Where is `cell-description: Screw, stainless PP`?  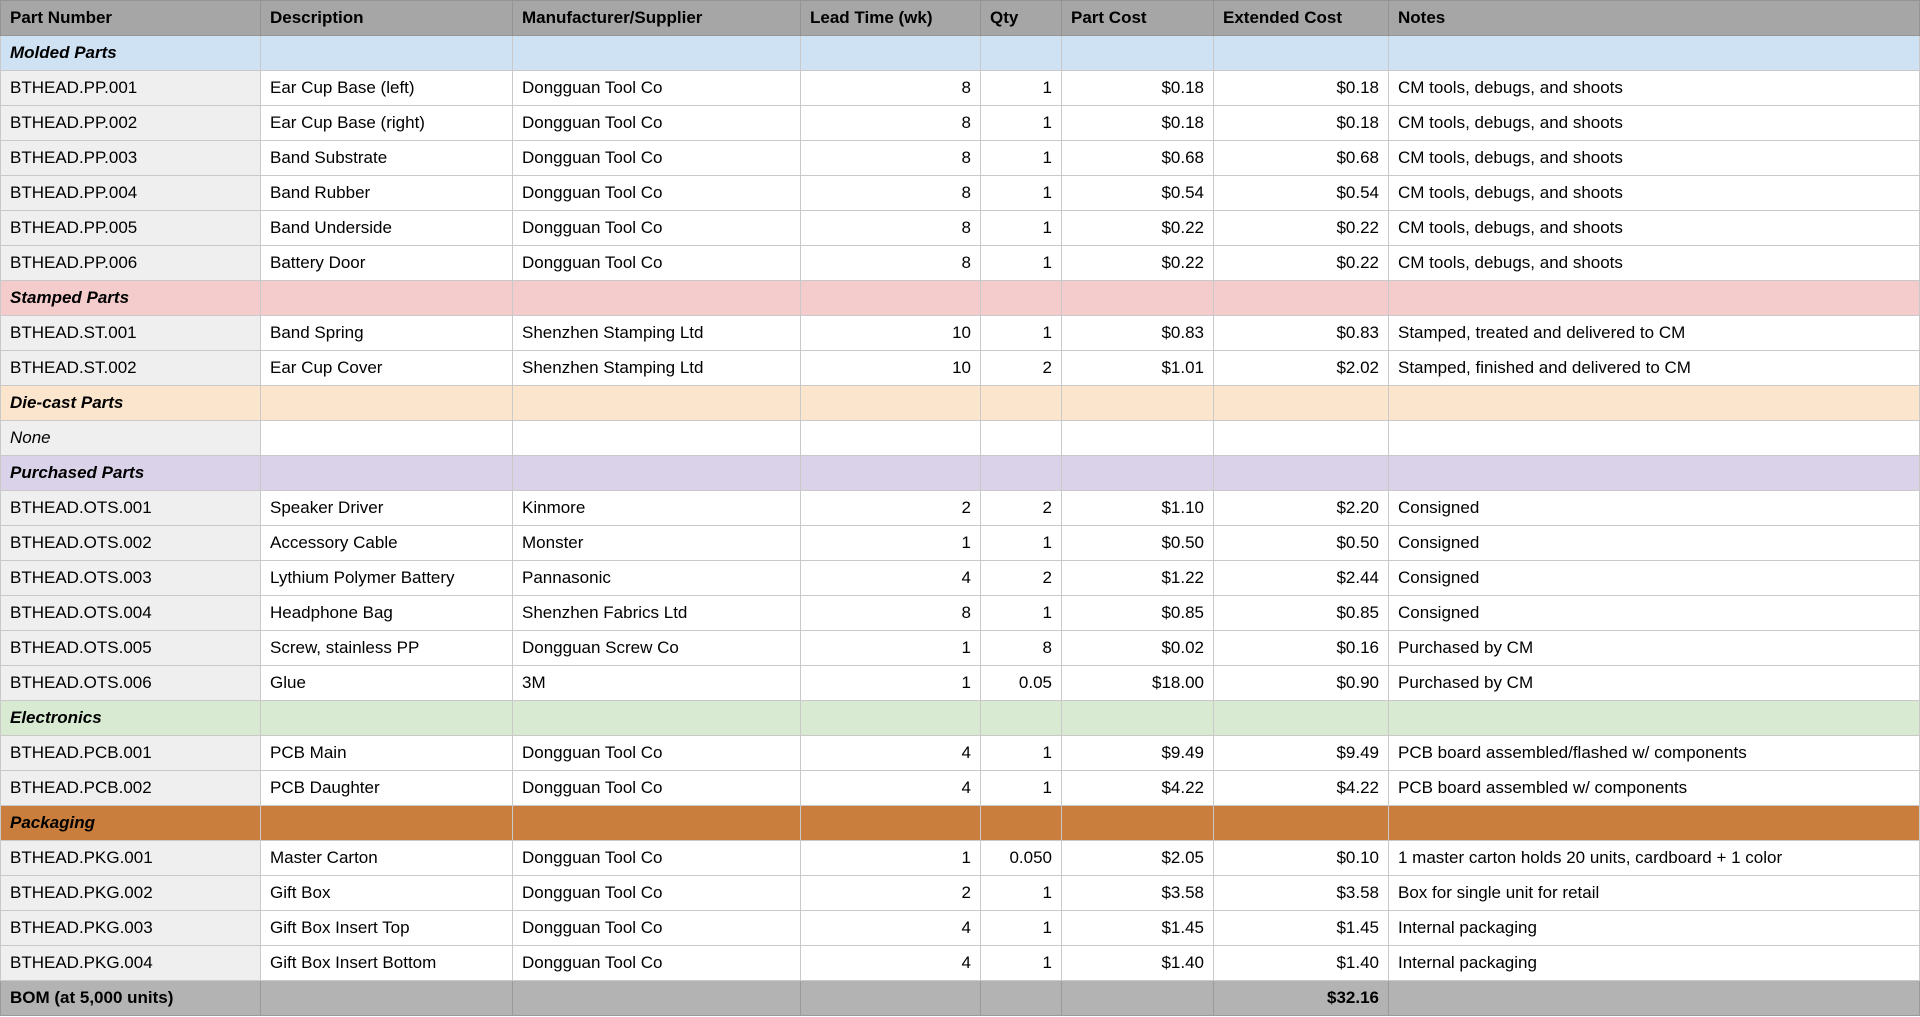 cell-description: Screw, stainless PP is located at coordinates (386, 648).